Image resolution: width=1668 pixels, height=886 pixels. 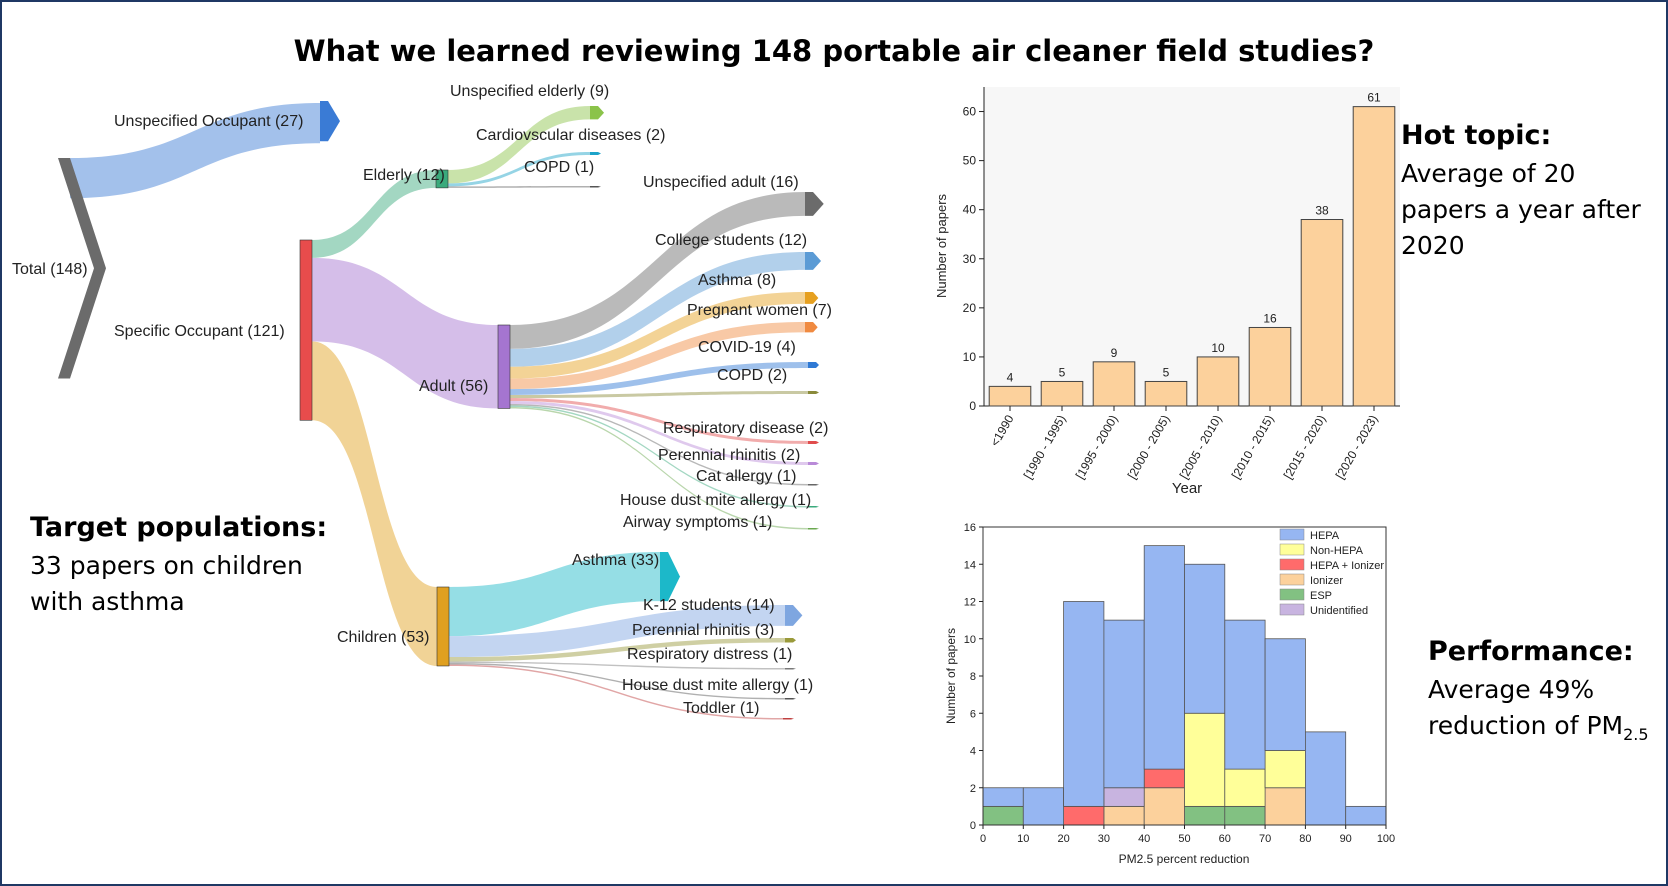 What do you see at coordinates (970, 565) in the screenshot?
I see `hist-y-tick-label: 14` at bounding box center [970, 565].